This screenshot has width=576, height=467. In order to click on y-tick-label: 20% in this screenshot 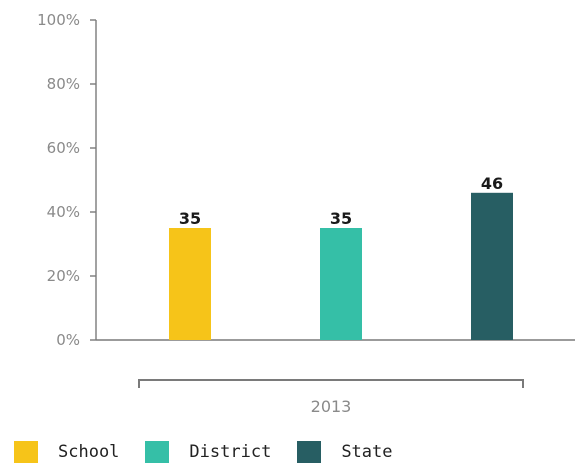, I will do `click(63, 276)`.